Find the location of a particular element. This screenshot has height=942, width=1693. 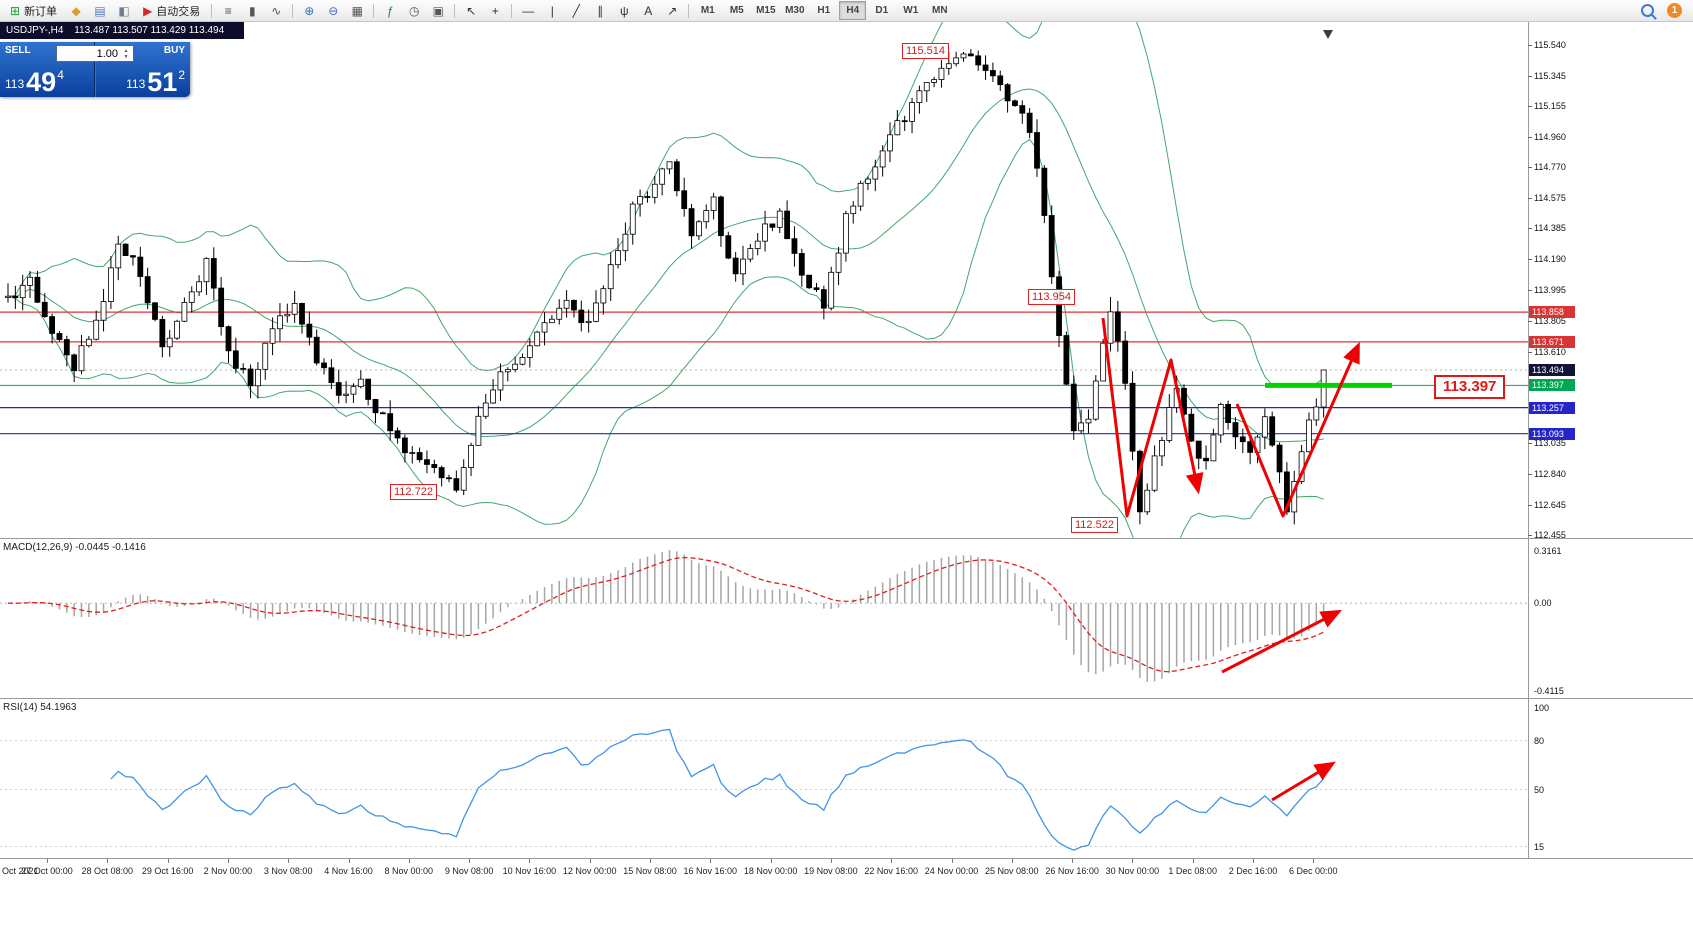

rsi-trend-arrow is located at coordinates (1303, 781).